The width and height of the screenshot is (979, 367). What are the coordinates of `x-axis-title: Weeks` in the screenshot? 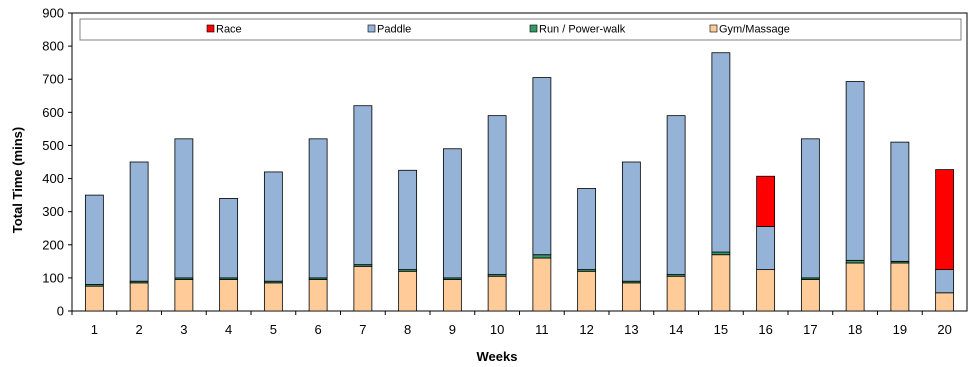 It's located at (497, 356).